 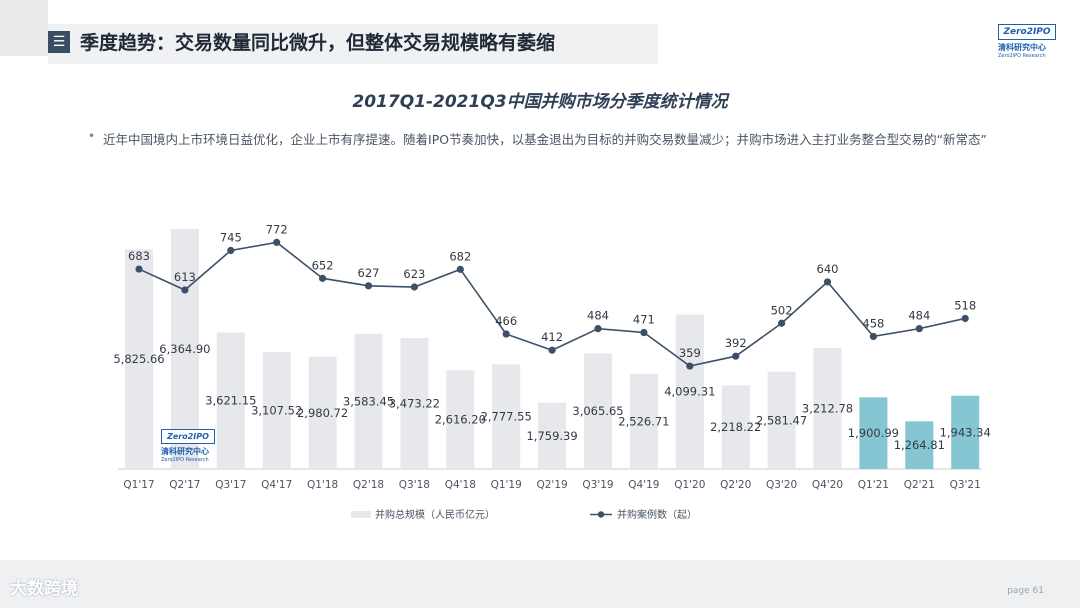 I want to click on line-value-label: 392, so click(x=736, y=343).